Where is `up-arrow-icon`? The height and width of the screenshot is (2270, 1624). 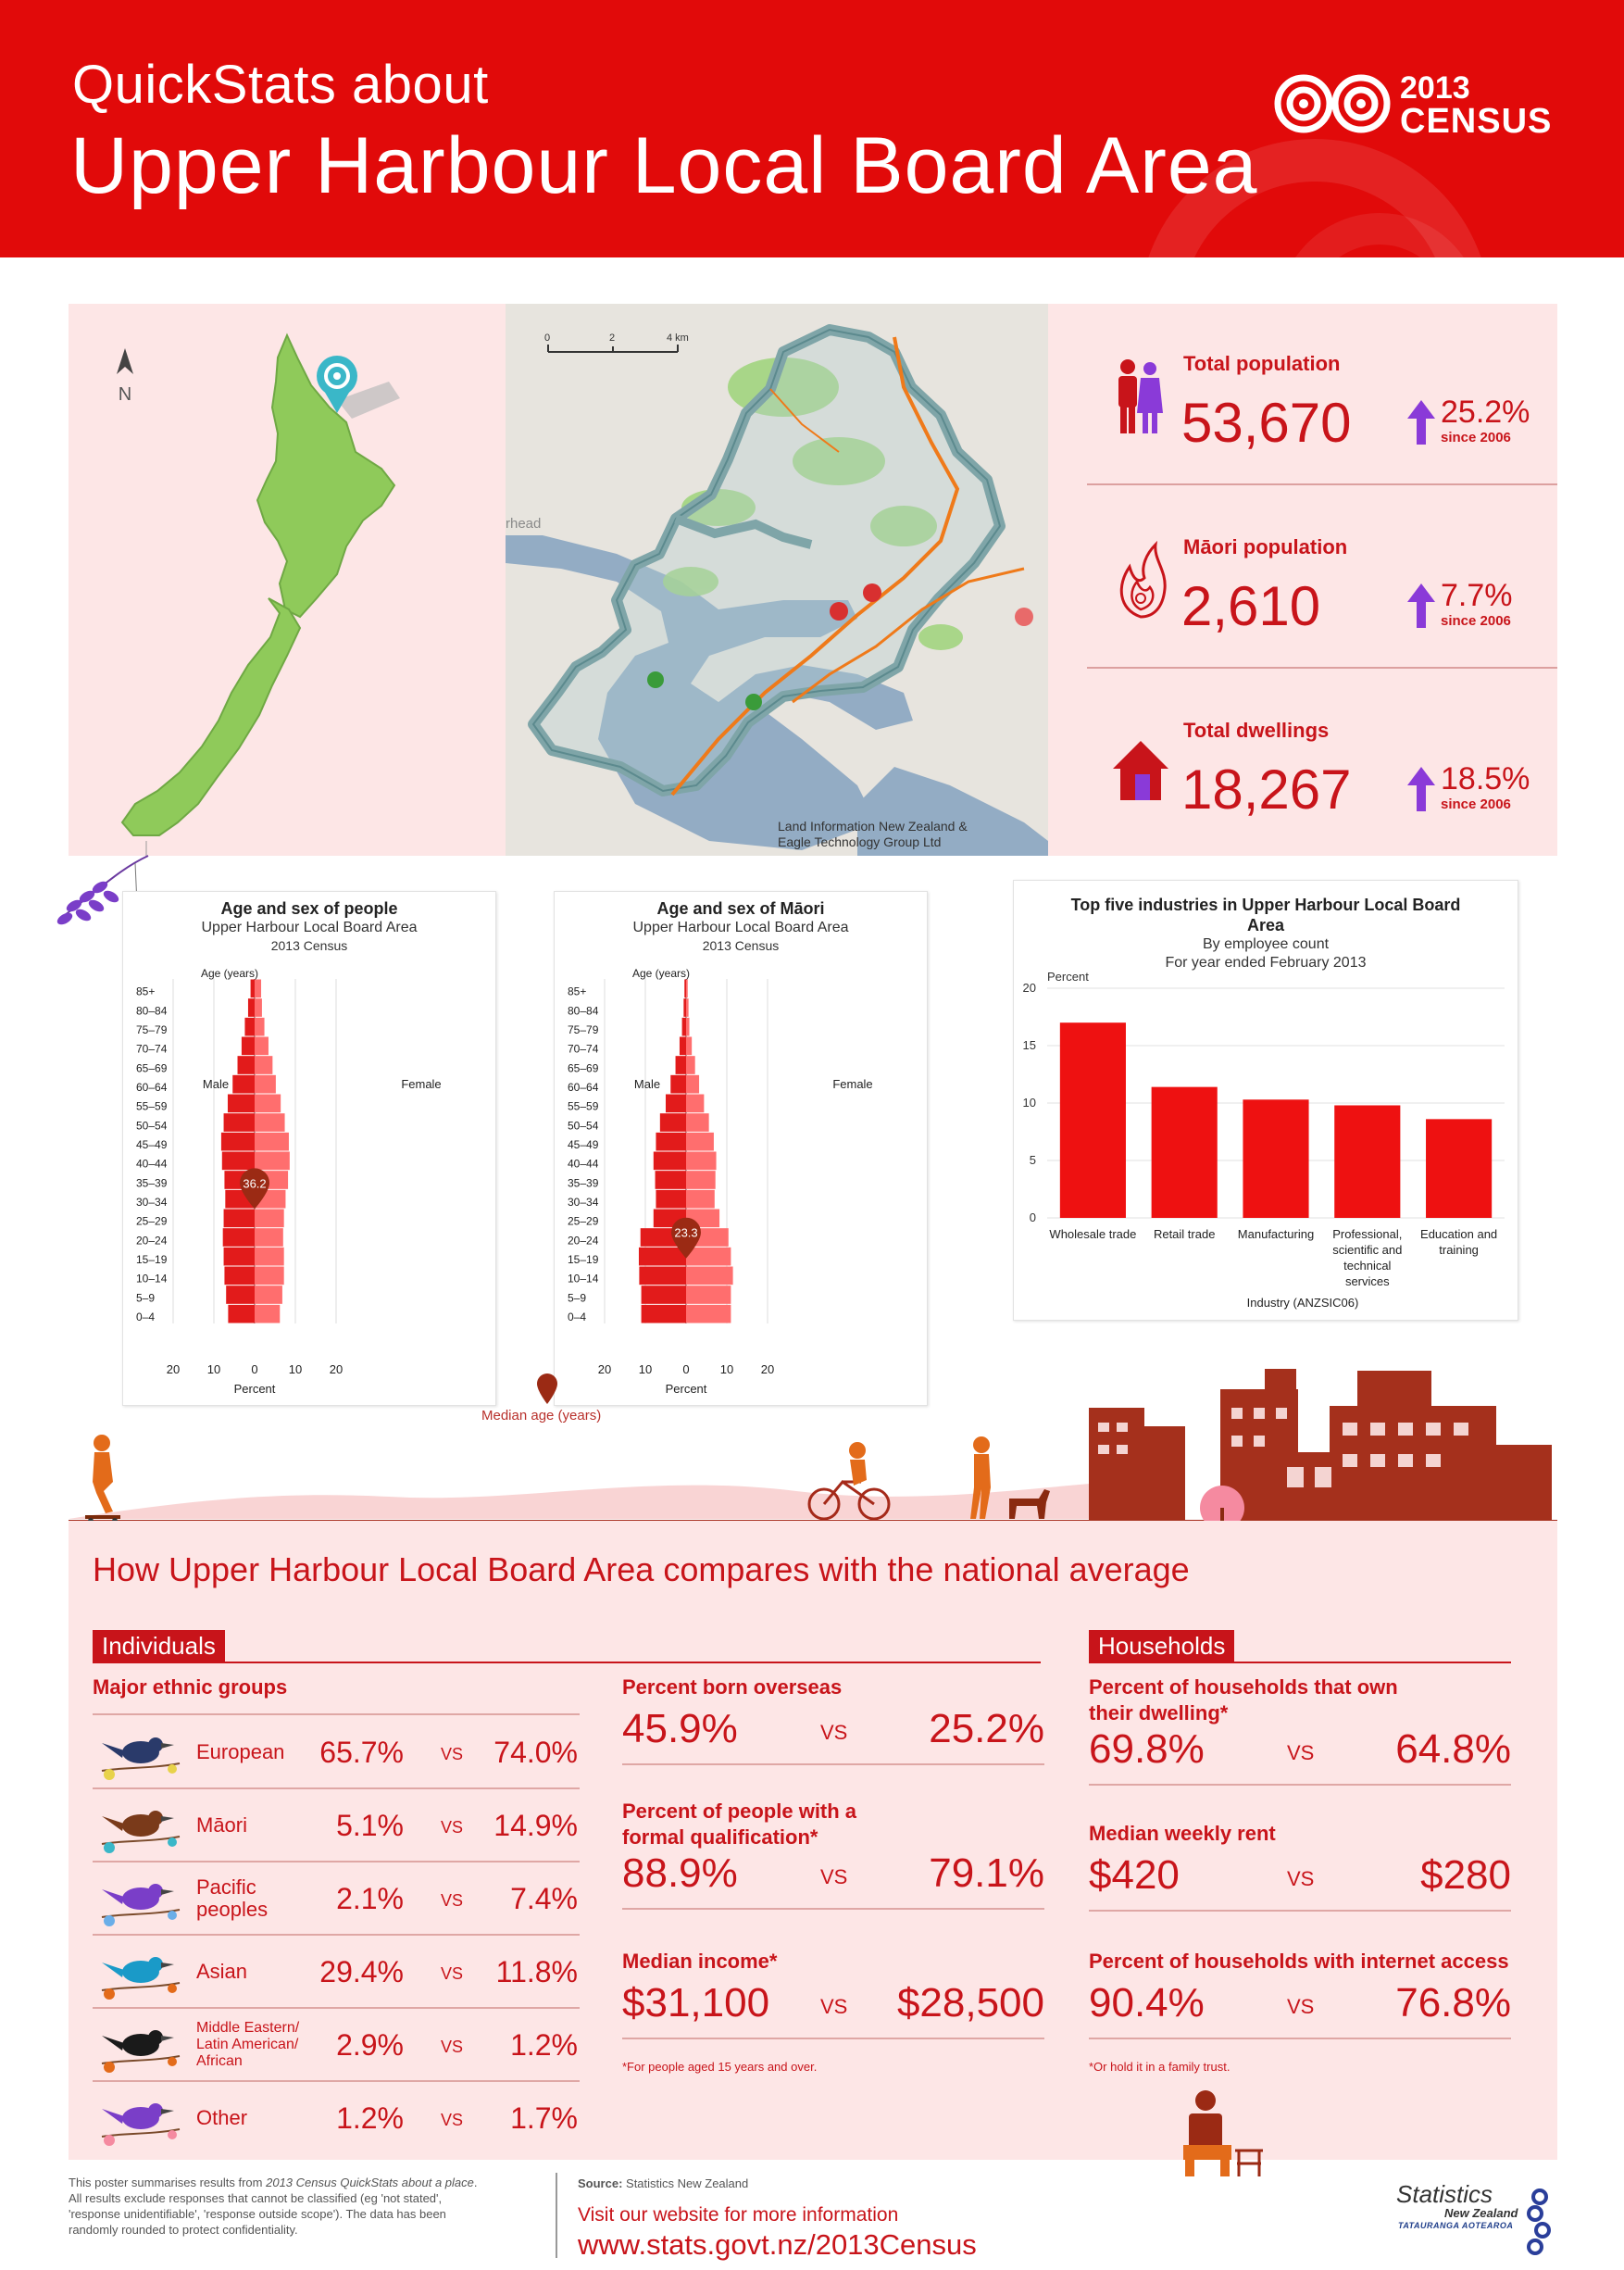 up-arrow-icon is located at coordinates (1421, 606).